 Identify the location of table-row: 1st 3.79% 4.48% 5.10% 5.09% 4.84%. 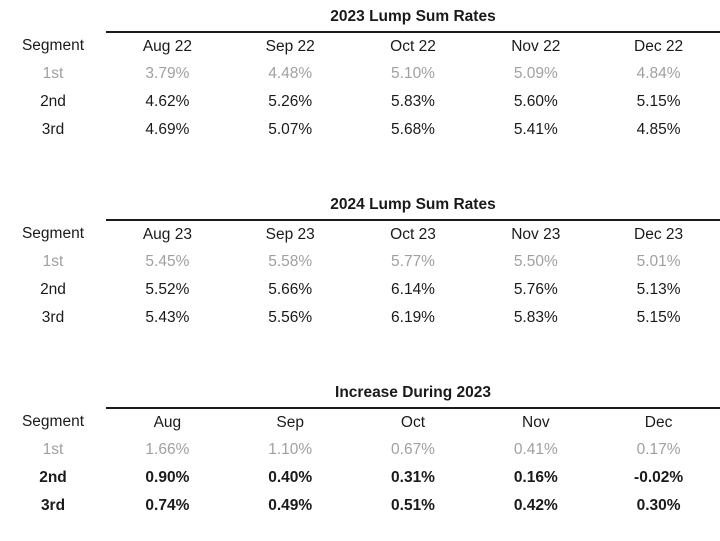
(360, 74).